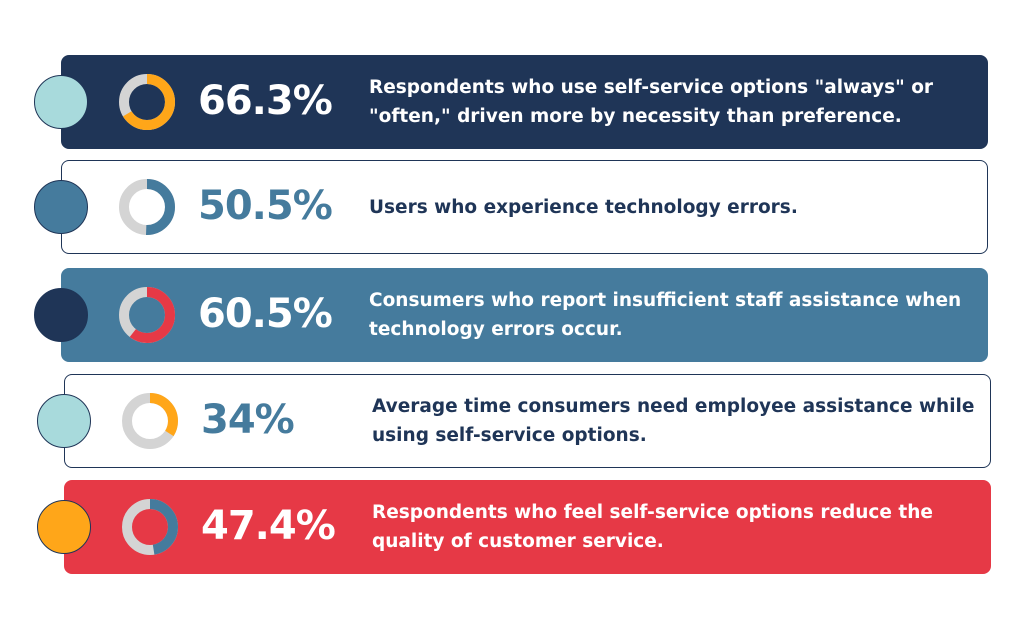 The height and width of the screenshot is (644, 1024). I want to click on stat-value: 50.5%, so click(265, 206).